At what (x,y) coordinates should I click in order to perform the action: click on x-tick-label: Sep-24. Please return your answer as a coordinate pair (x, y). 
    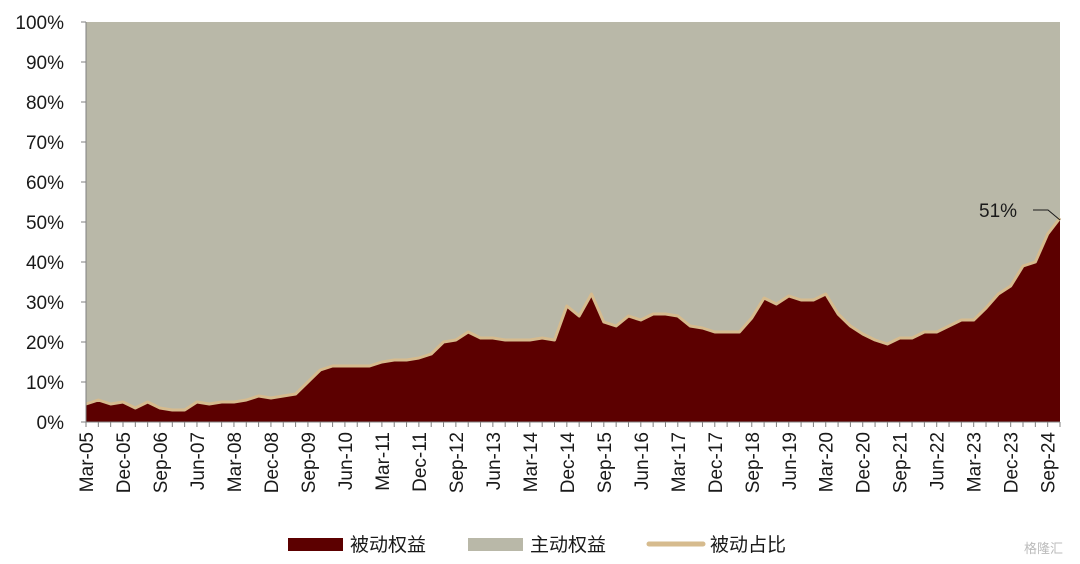
    Looking at the image, I should click on (1049, 463).